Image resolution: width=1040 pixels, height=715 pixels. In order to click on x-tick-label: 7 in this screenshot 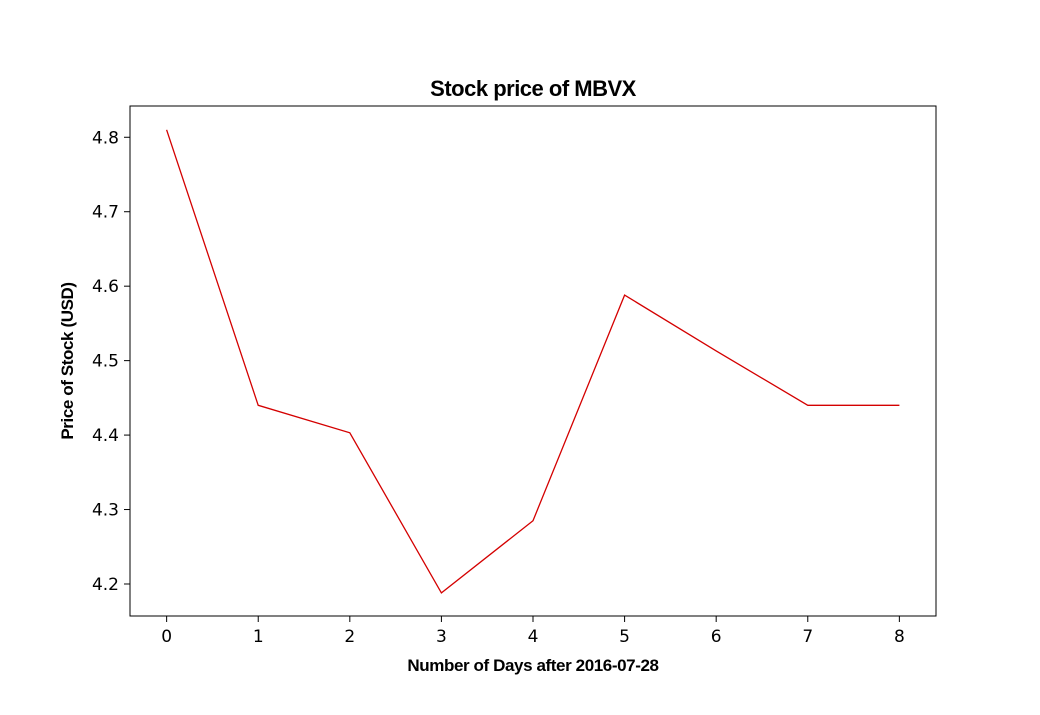, I will do `click(807, 637)`.